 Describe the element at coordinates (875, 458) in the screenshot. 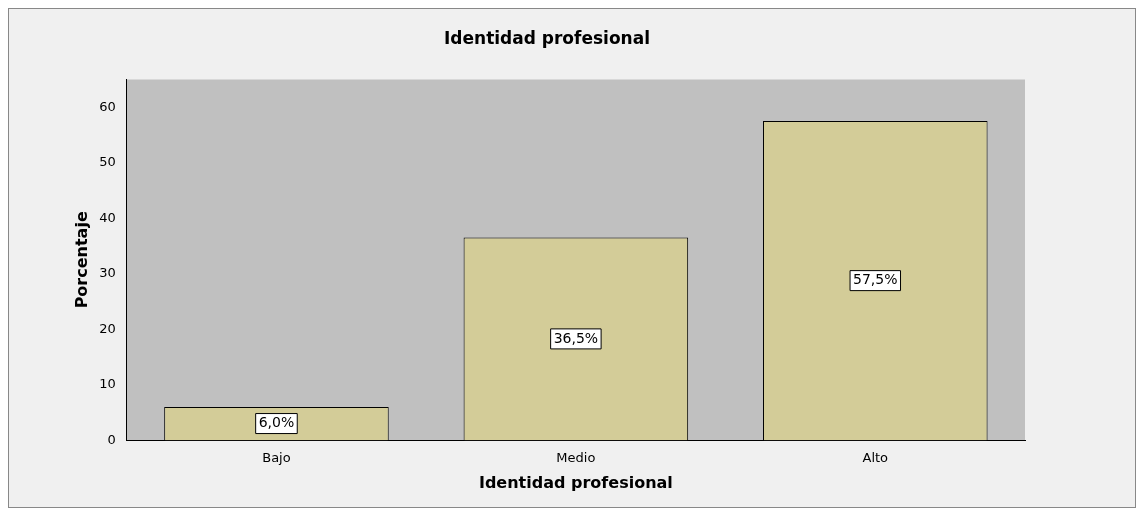

I see `x-tick-label: Alto` at that location.